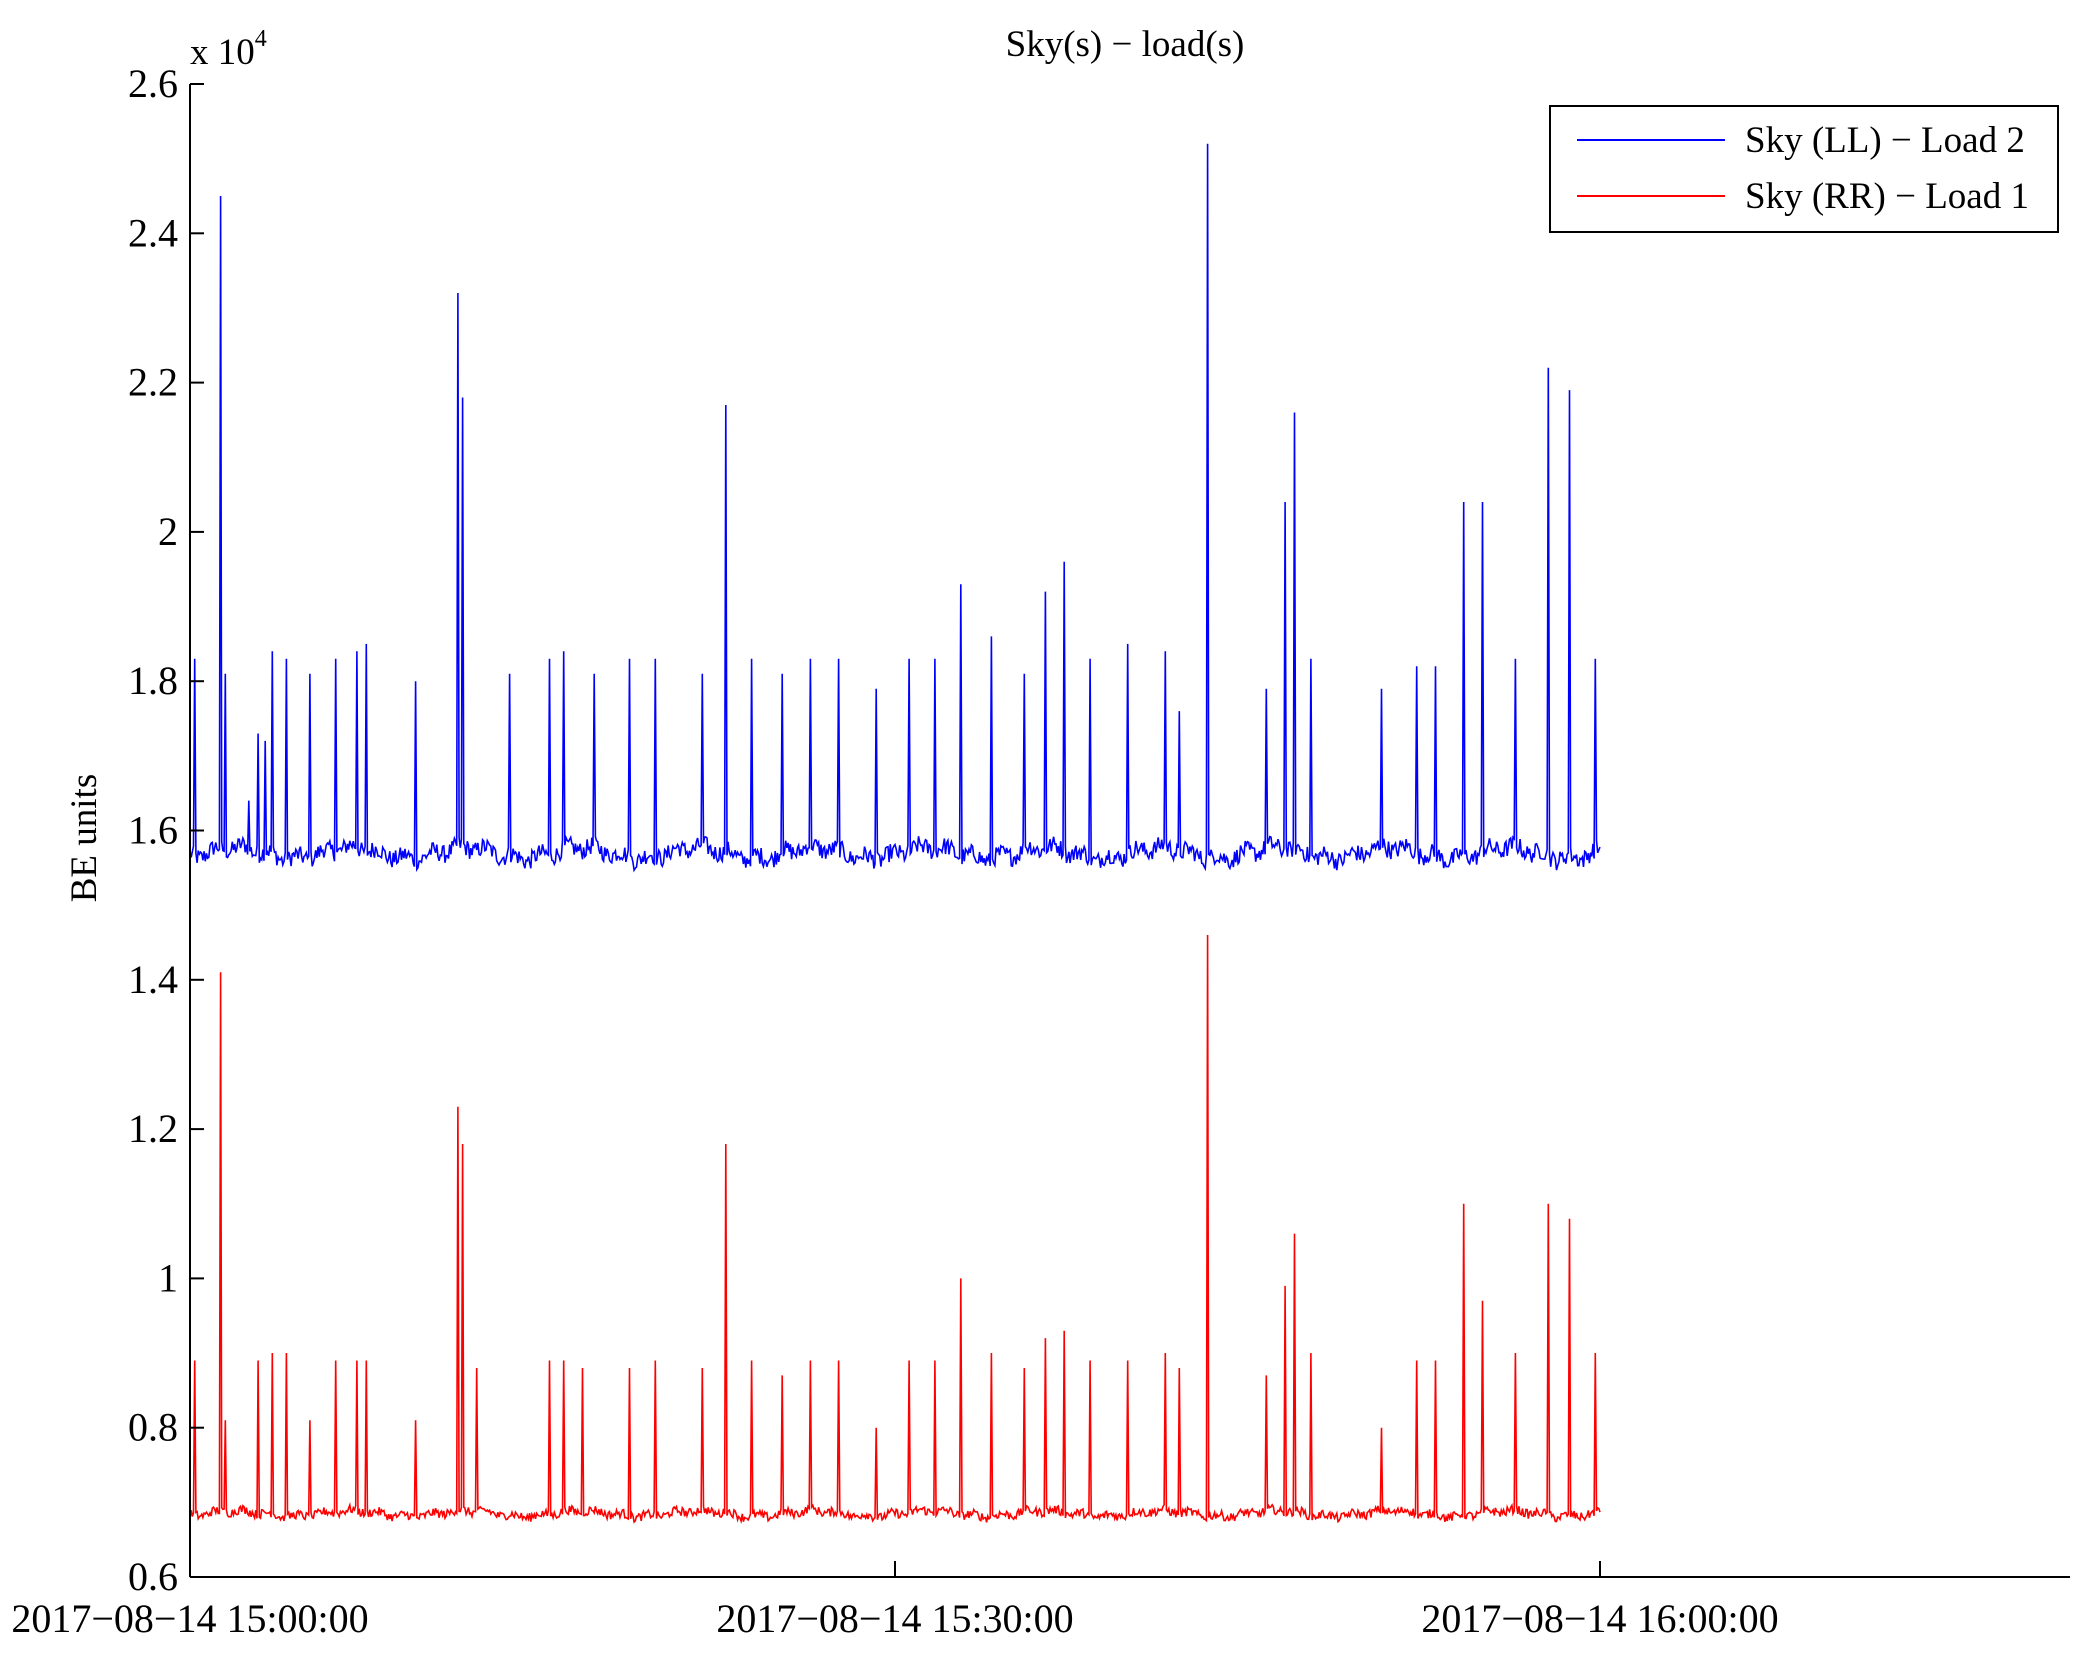 This screenshot has height=1679, width=2075. I want to click on y-axis-multiplier: x 104, so click(228, 49).